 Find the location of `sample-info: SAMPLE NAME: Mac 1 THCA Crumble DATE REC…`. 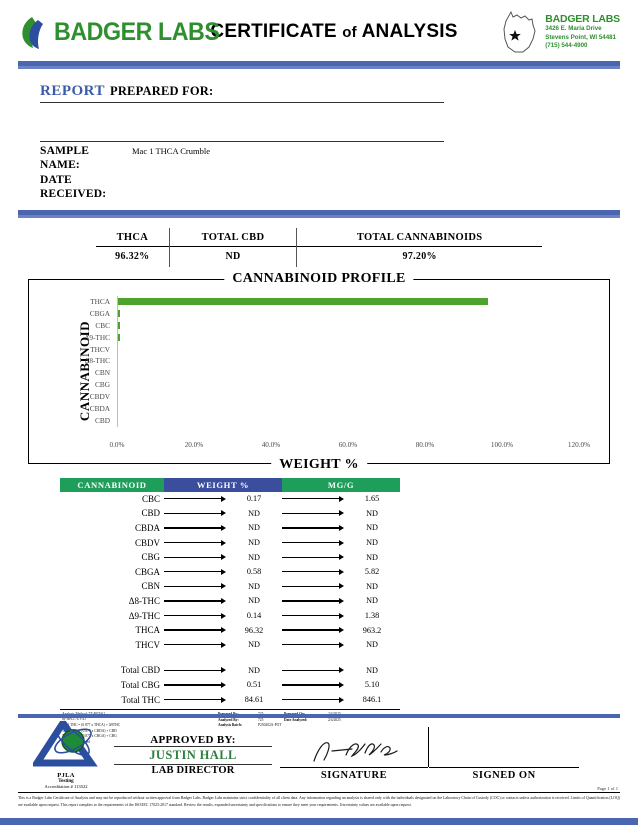

sample-info: SAMPLE NAME: Mac 1 THCA Crumble DATE REC… is located at coordinates (319, 172).